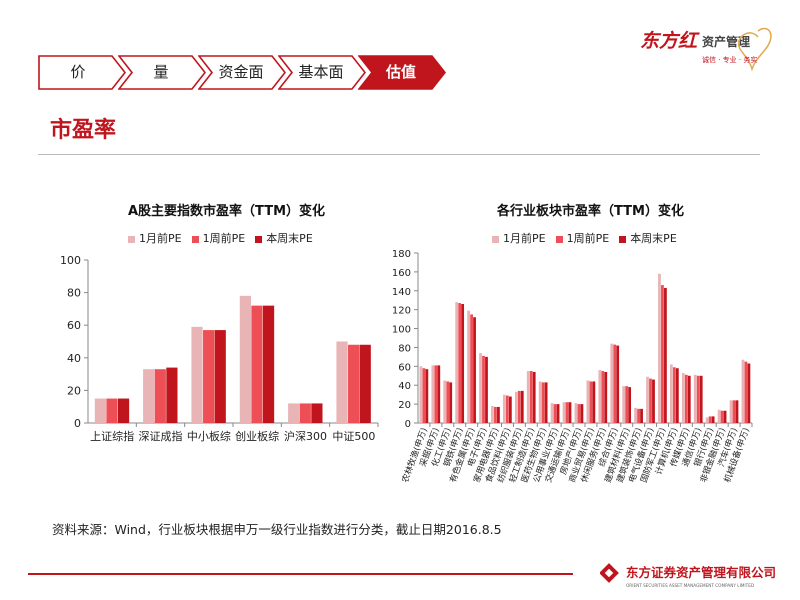  I want to click on tab-2: 量, so click(162, 72).